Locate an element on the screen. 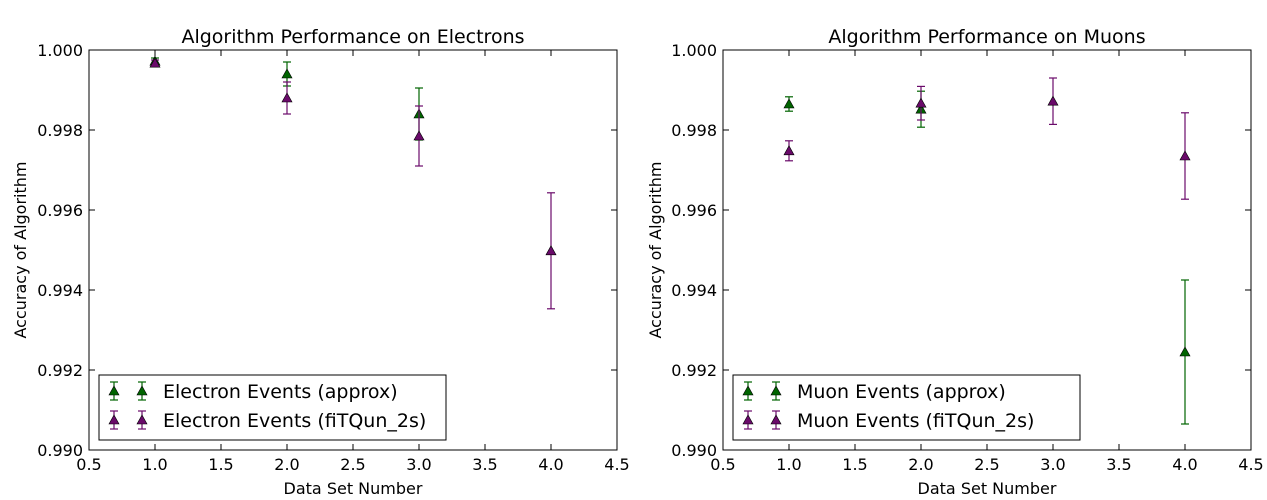 The width and height of the screenshot is (1267, 500). legend-label: Muon Events (approx) is located at coordinates (901, 392).